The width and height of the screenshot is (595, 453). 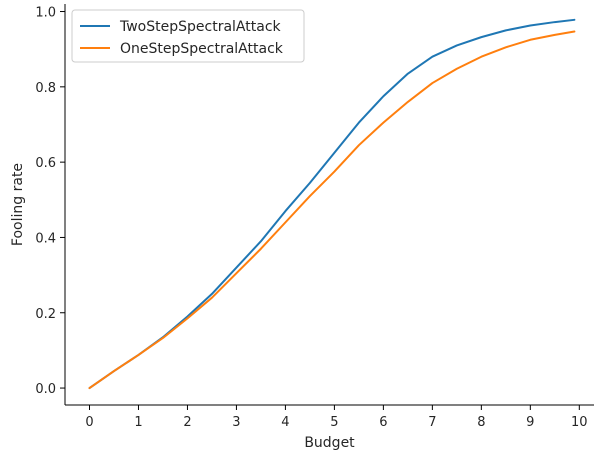 What do you see at coordinates (285, 422) in the screenshot?
I see `x-tick-label: 4` at bounding box center [285, 422].